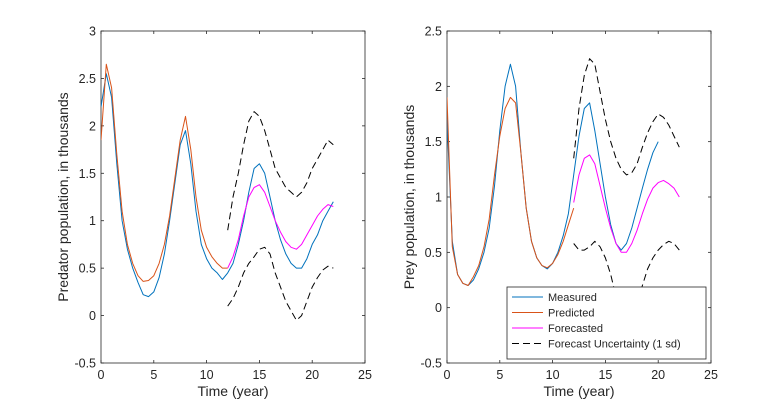  I want to click on y-tick-label: 3, so click(92, 32).